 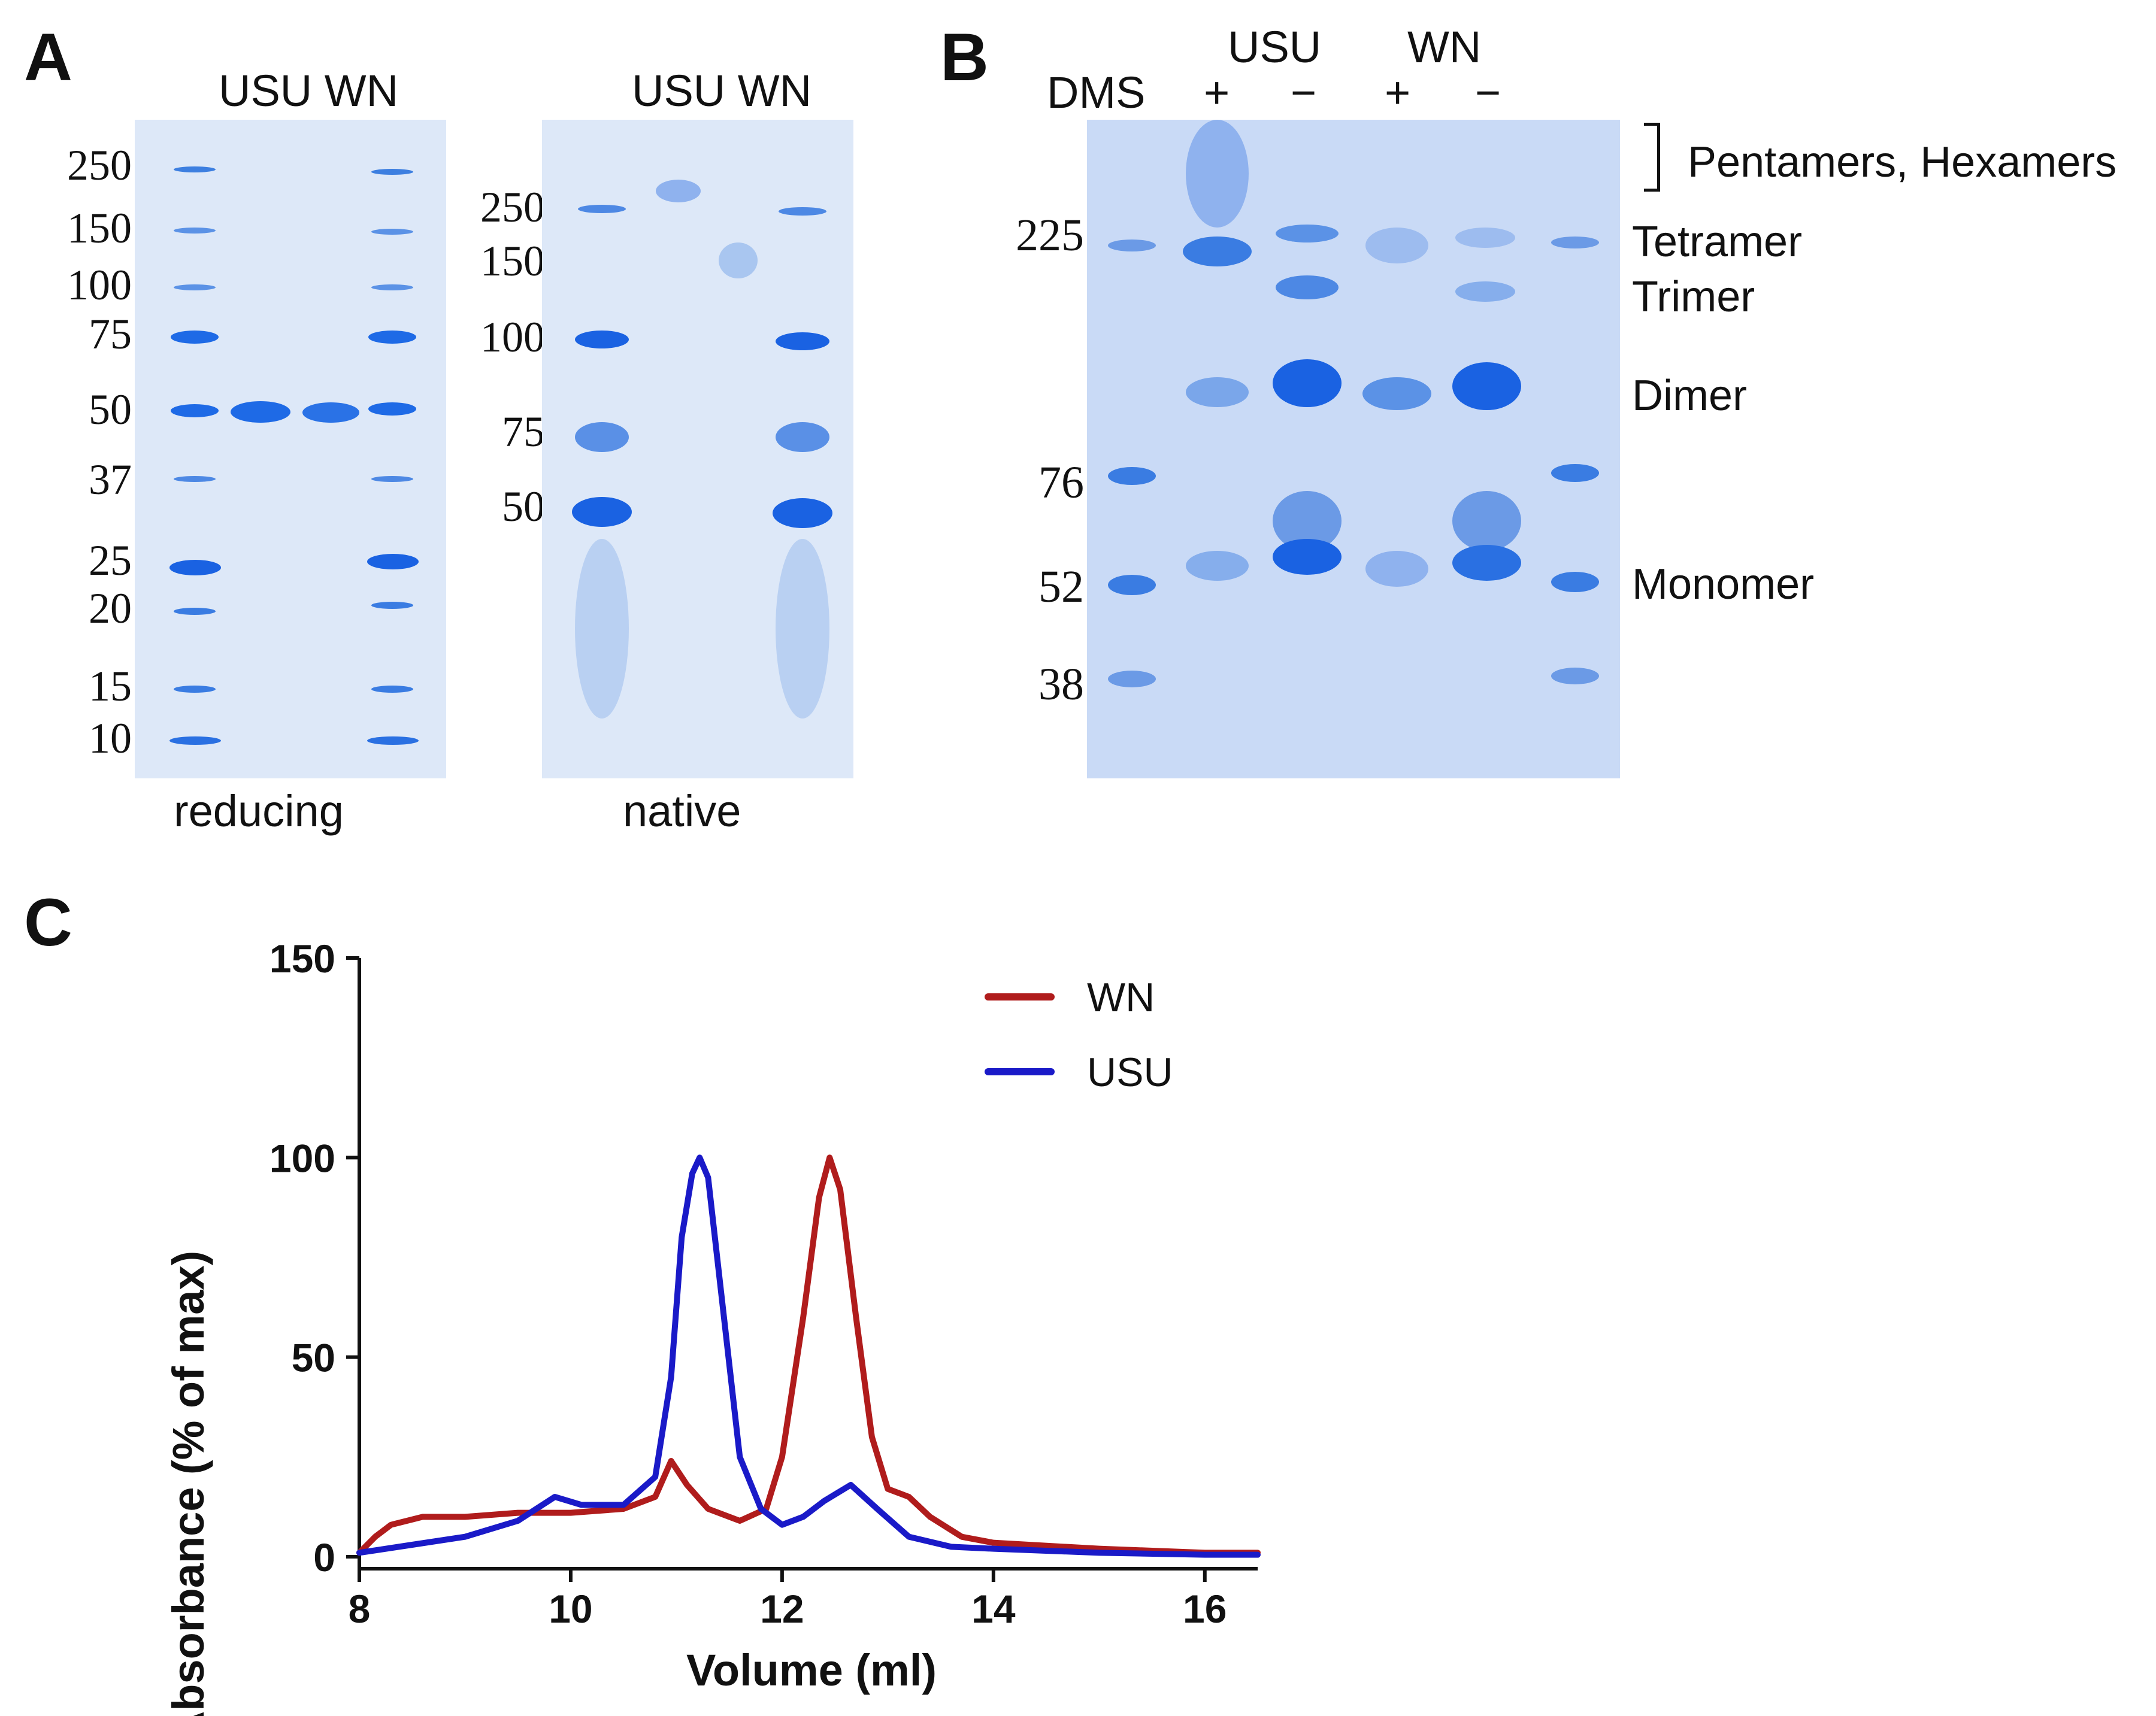 I want to click on usu-reduced-band, so click(x=260, y=412).